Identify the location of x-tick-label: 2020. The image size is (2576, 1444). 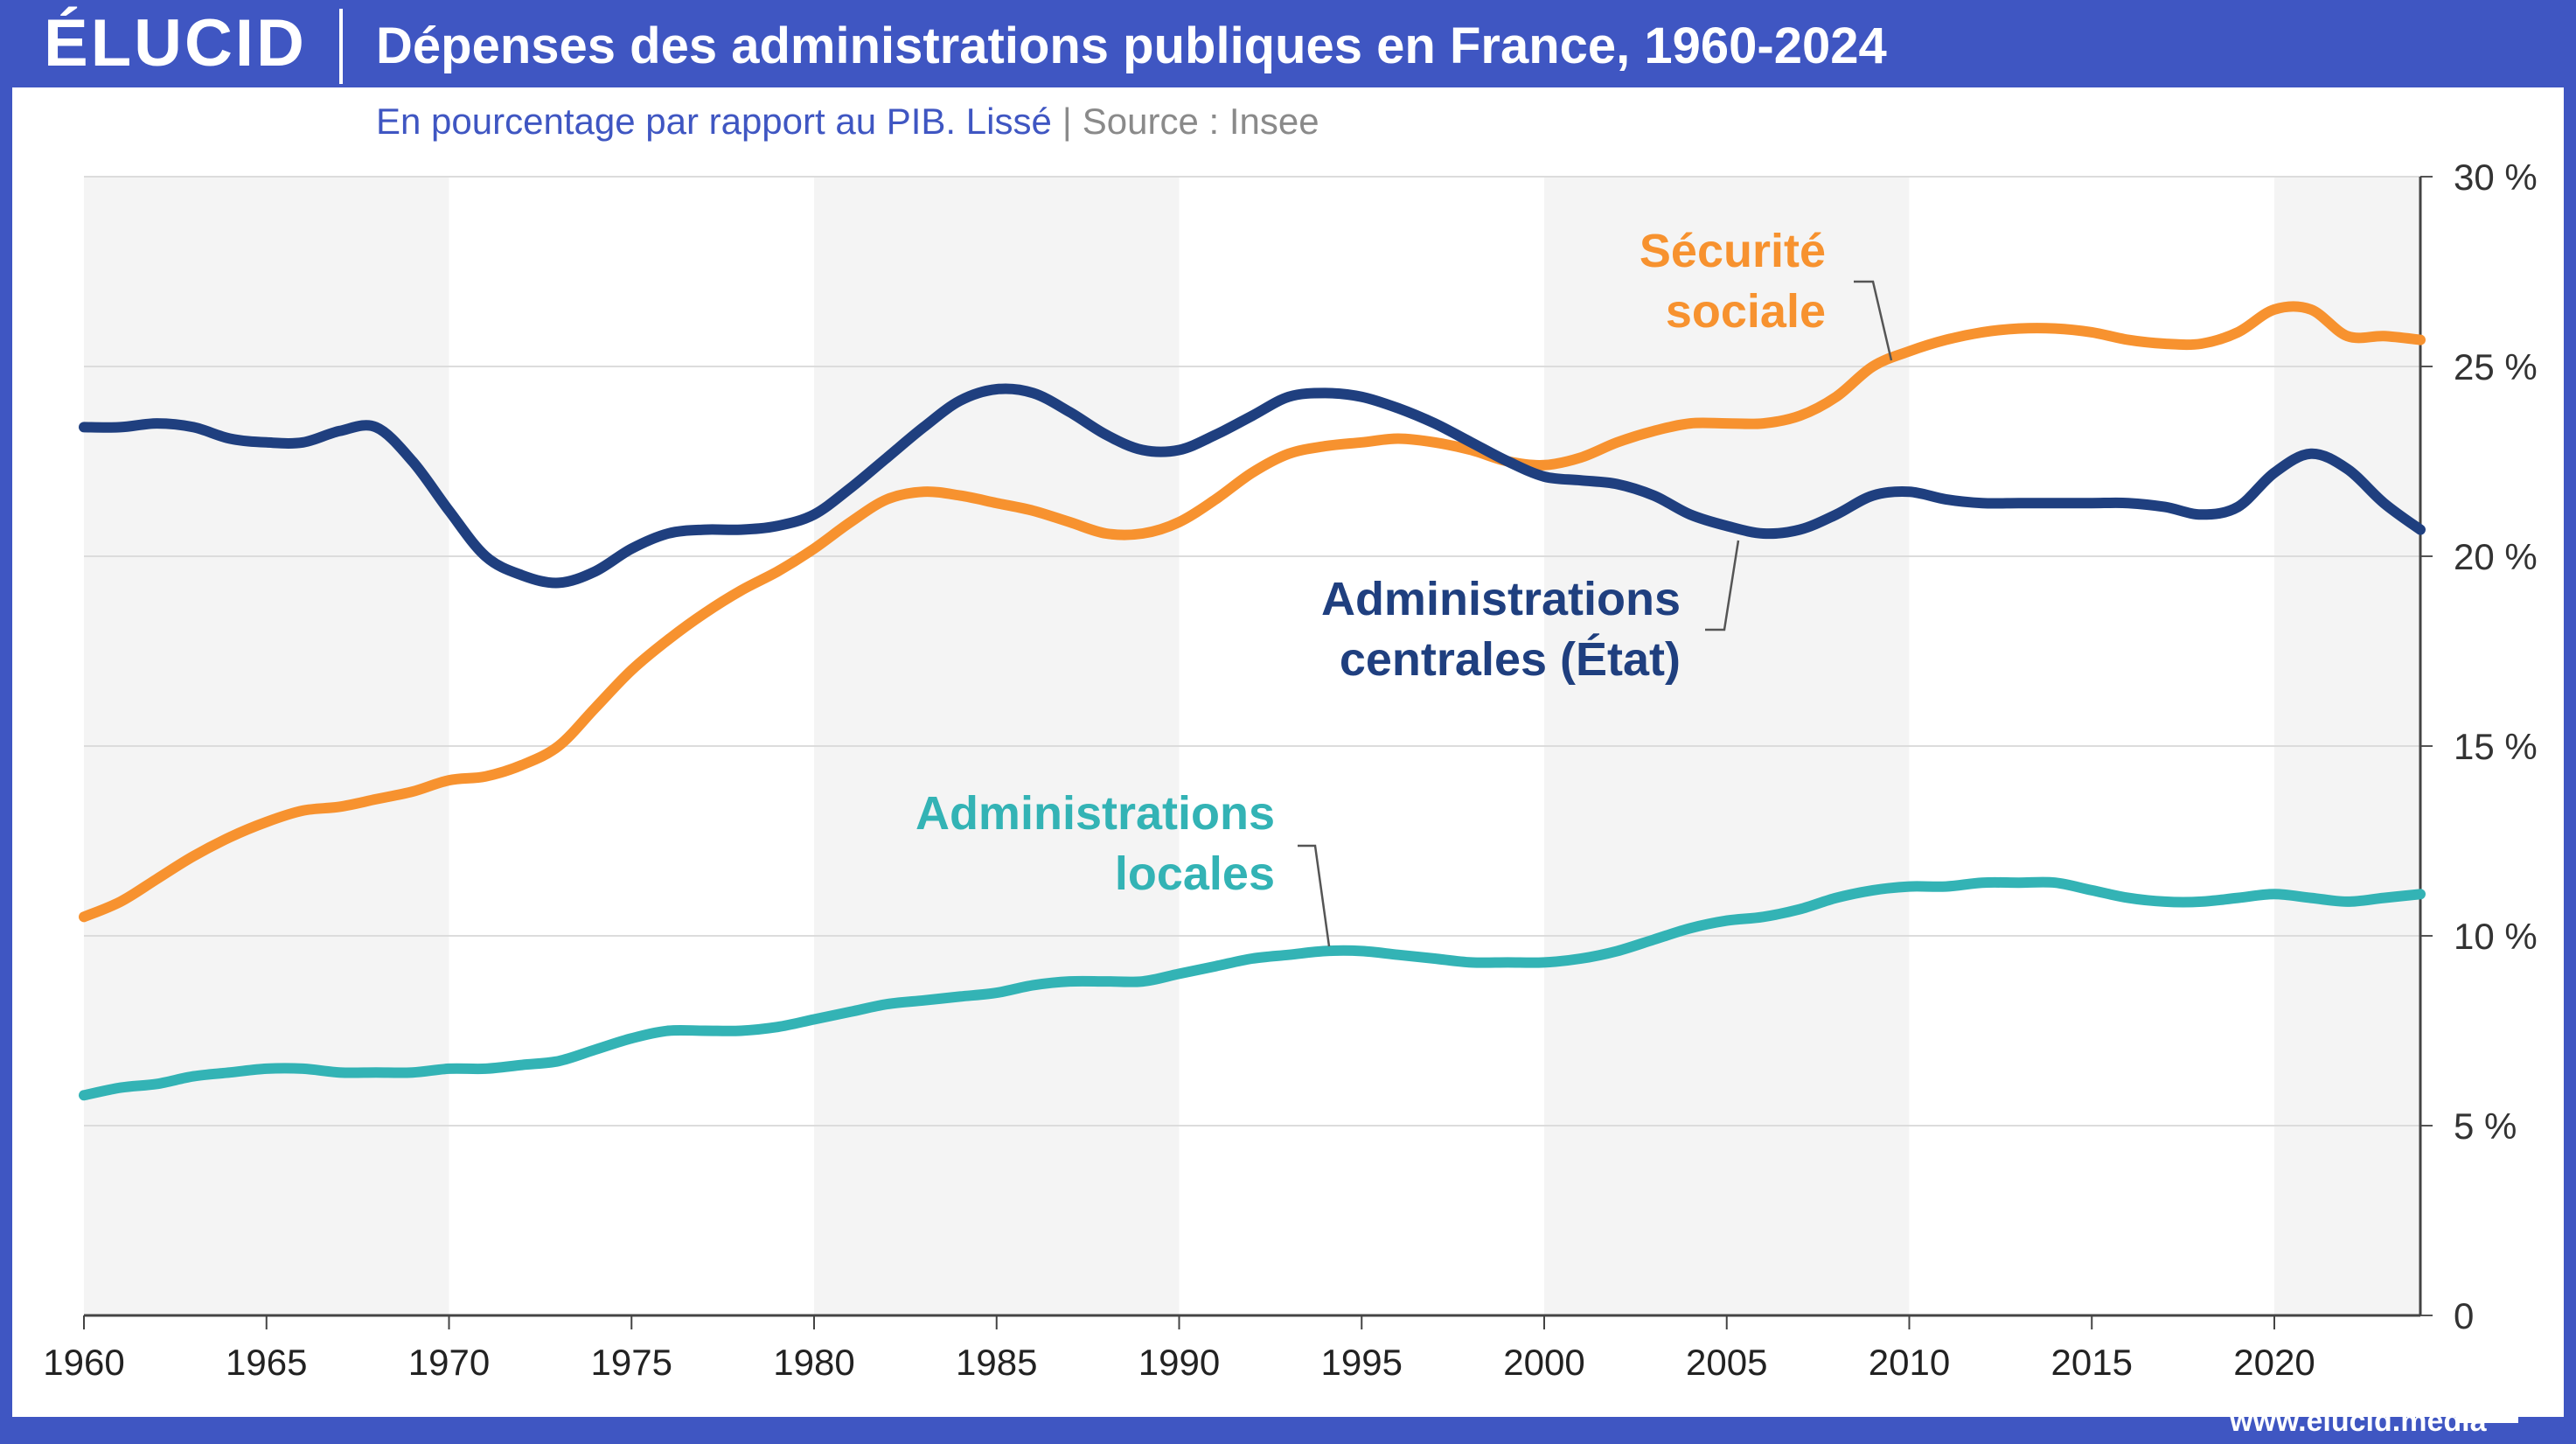
(2274, 1362).